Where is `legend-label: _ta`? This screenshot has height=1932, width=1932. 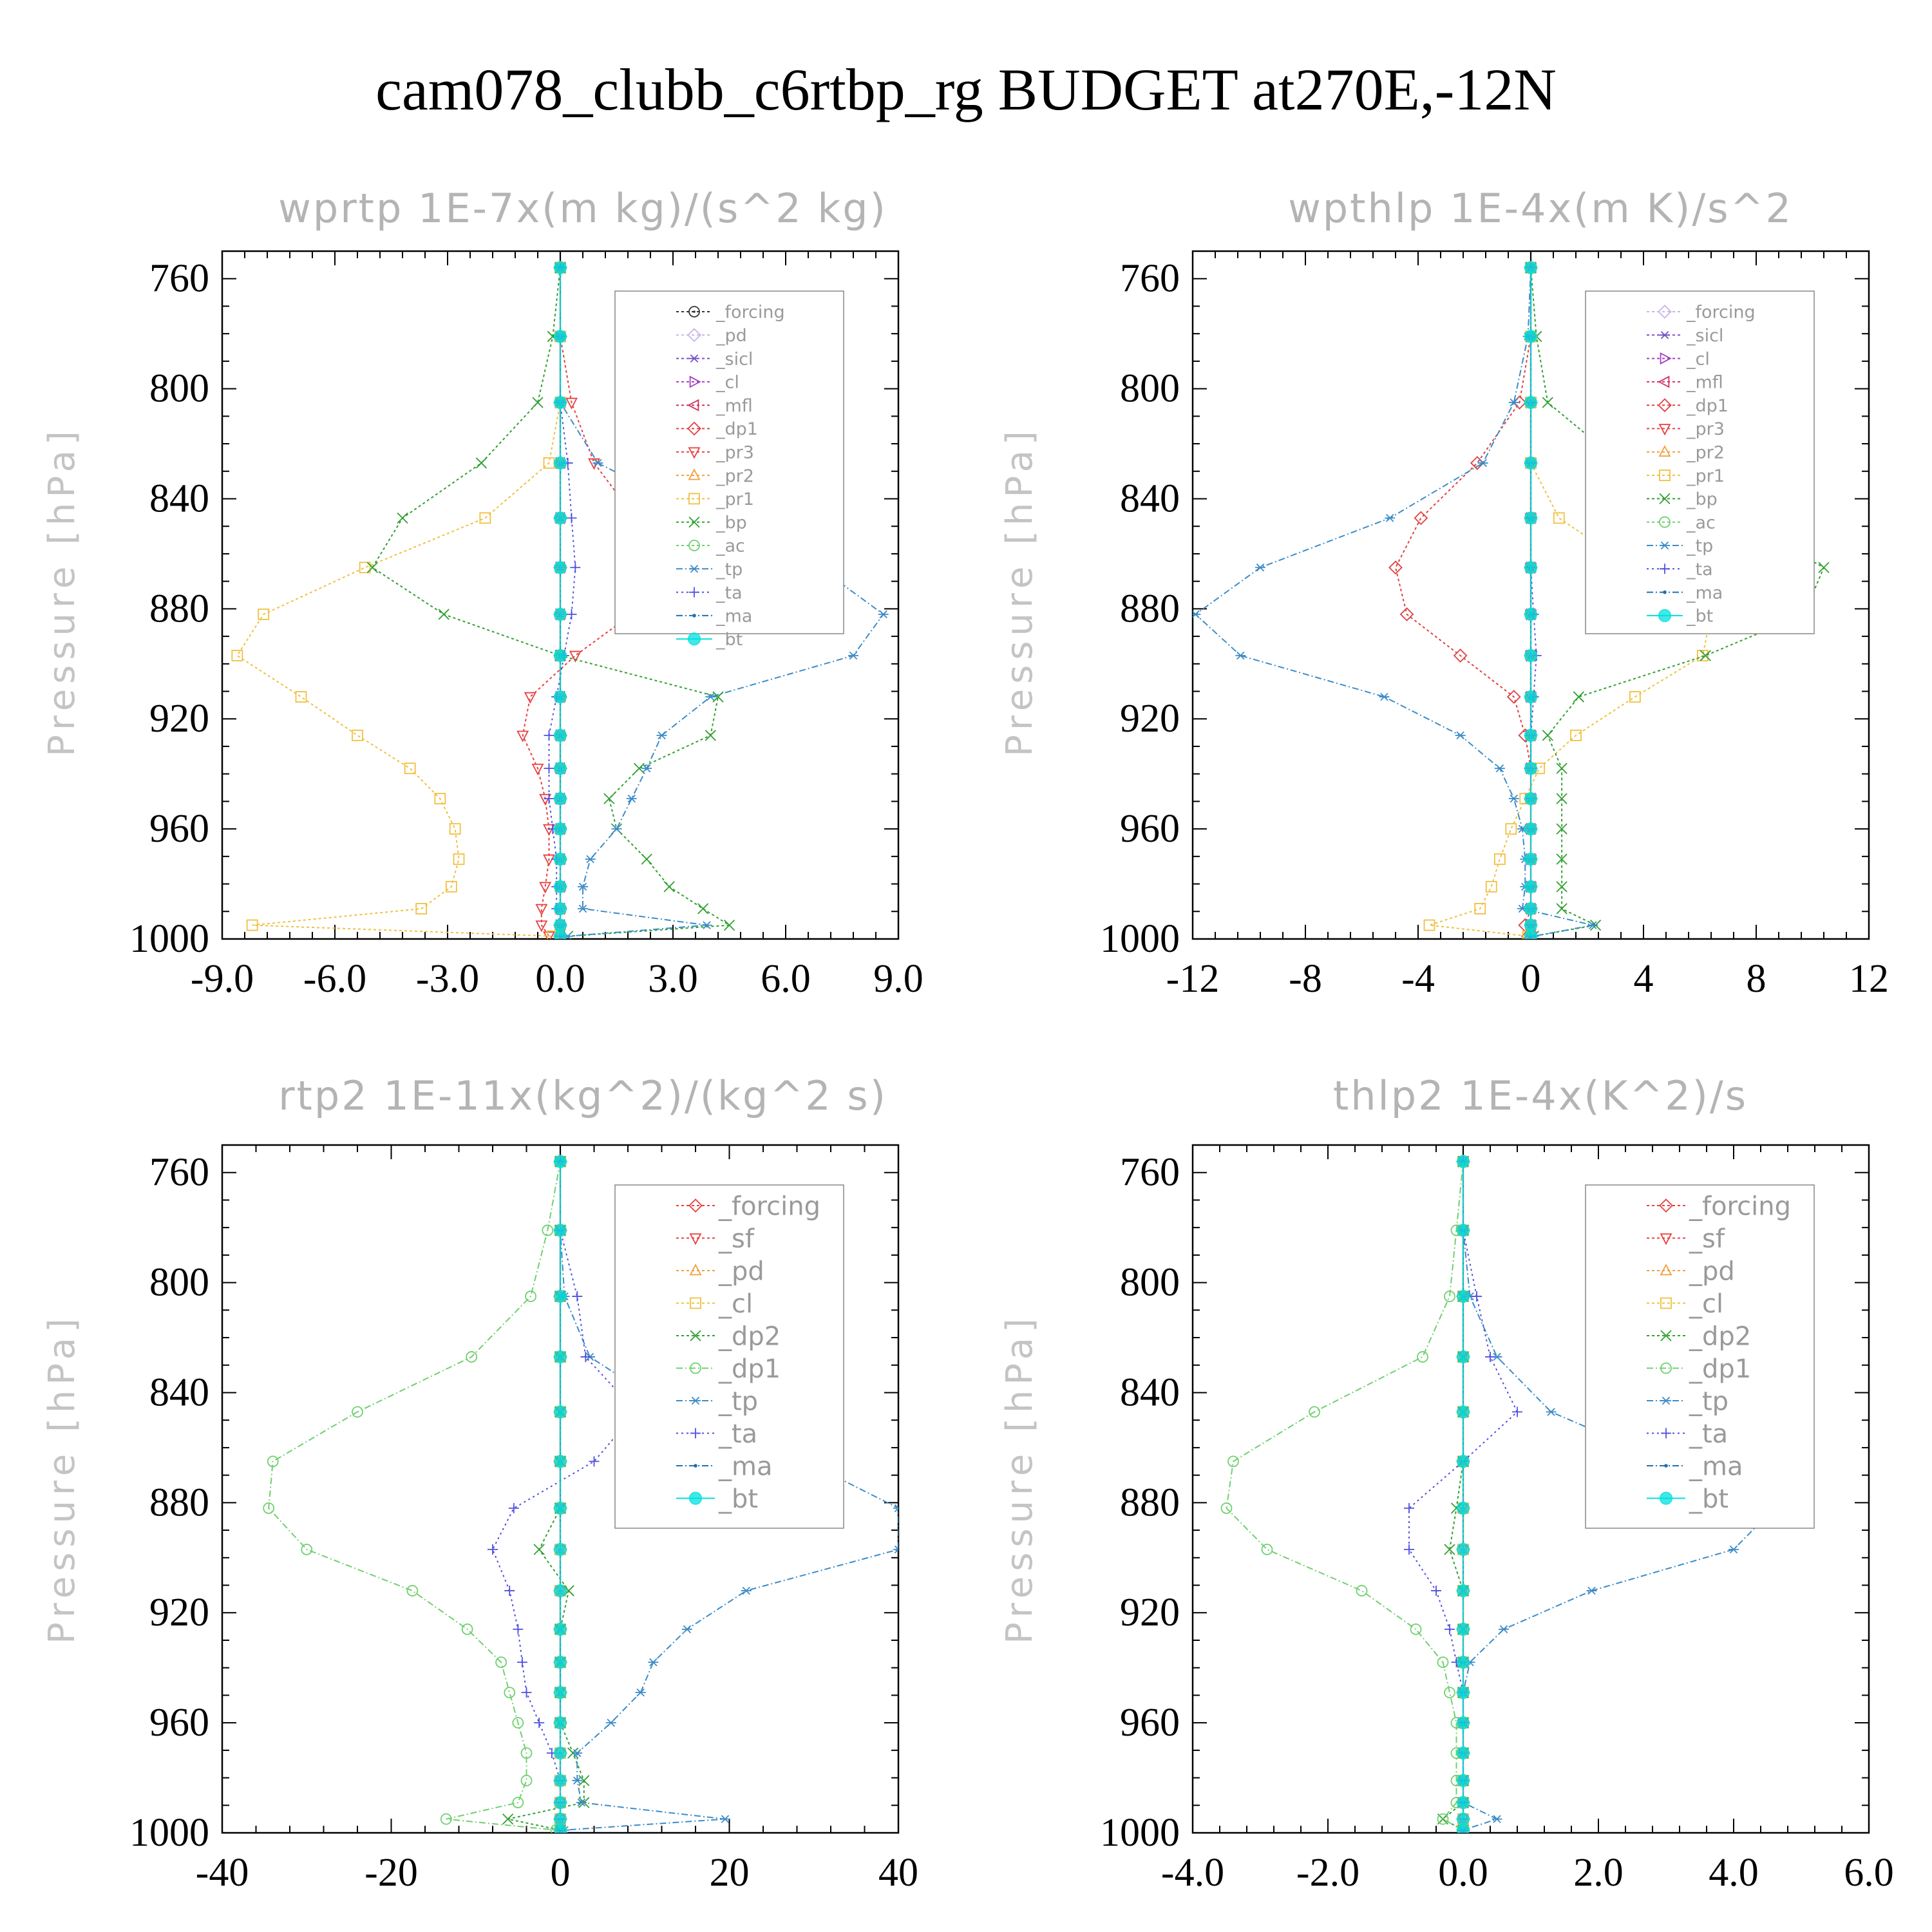
legend-label: _ta is located at coordinates (1708, 1434).